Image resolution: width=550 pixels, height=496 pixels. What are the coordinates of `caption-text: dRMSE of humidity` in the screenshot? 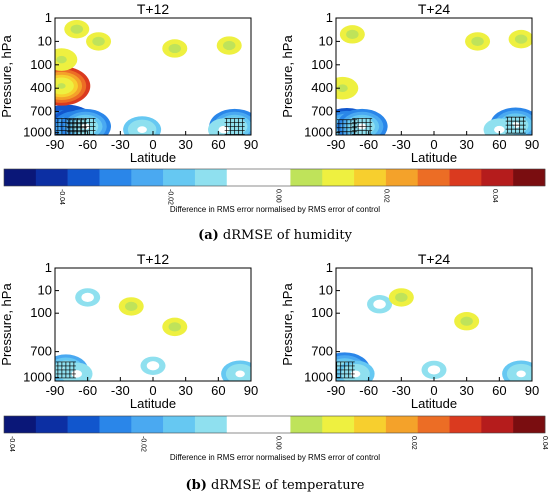 It's located at (285, 235).